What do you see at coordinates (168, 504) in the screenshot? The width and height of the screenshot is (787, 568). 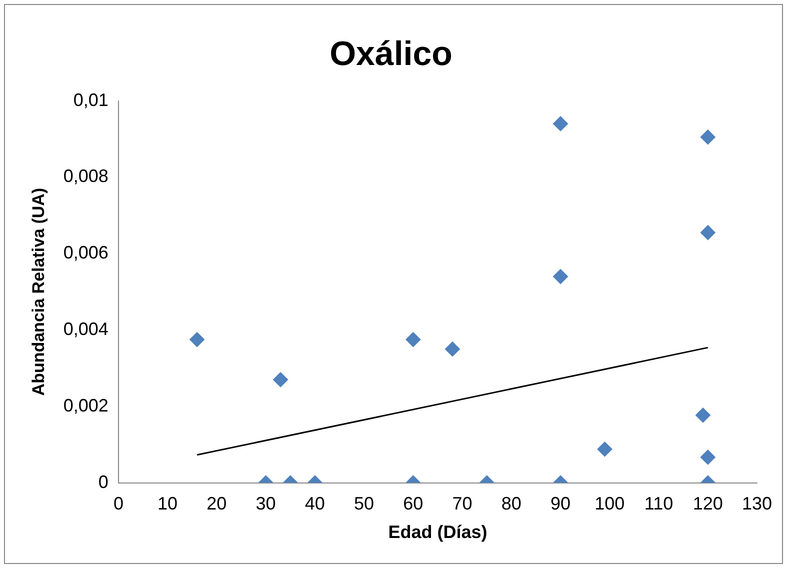 I see `x-tick-label: 10` at bounding box center [168, 504].